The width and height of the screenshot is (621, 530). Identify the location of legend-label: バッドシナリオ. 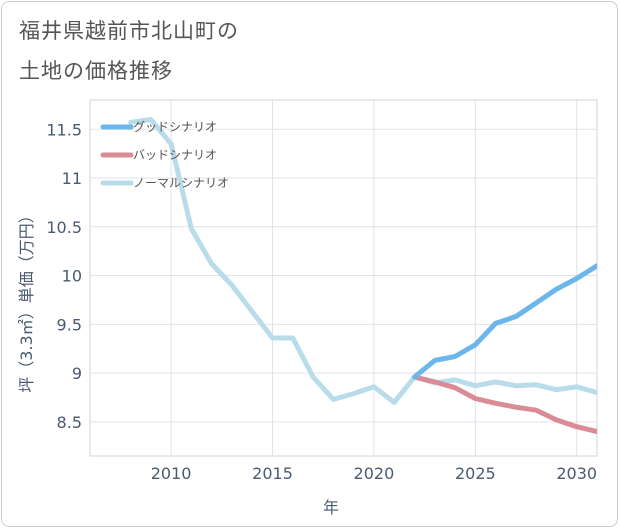
(175, 155).